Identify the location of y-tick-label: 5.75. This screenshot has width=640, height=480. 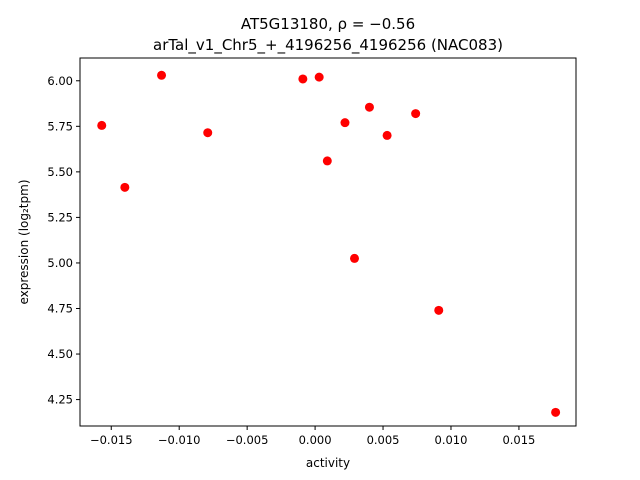
(60, 126).